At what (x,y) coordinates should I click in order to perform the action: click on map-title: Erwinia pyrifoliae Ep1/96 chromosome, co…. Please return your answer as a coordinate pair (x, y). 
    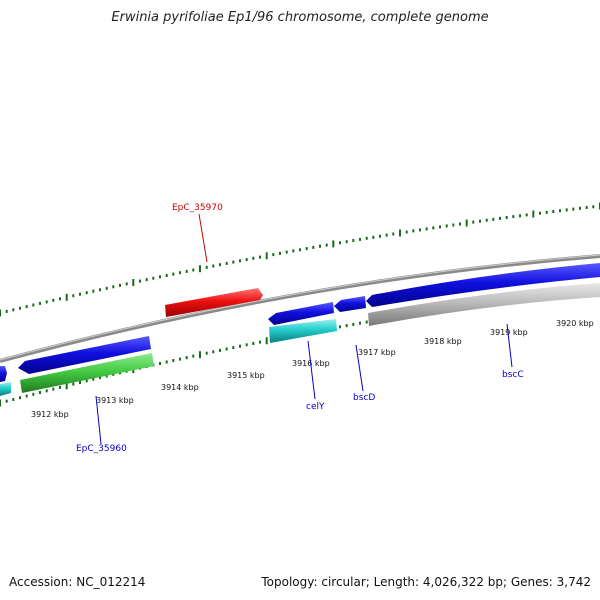
    Looking at the image, I should click on (300, 17).